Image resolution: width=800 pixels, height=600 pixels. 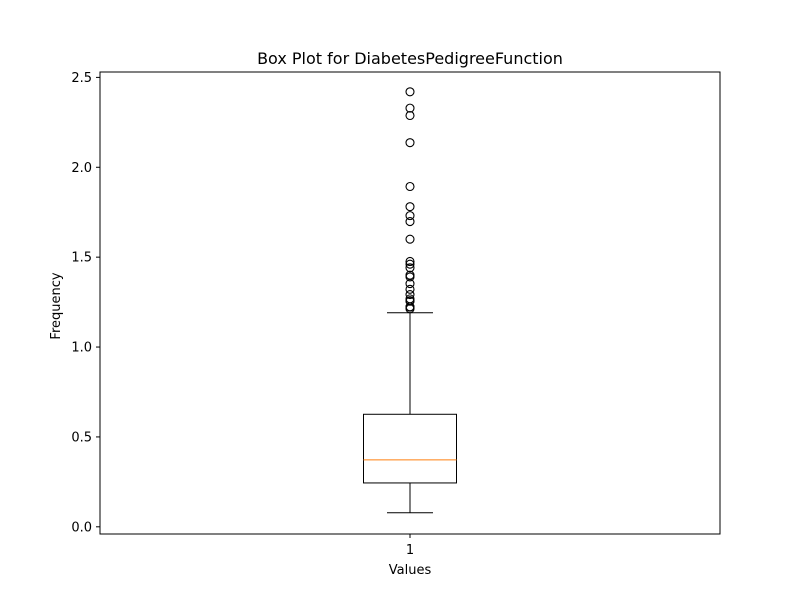 What do you see at coordinates (410, 550) in the screenshot?
I see `x-tick-label: 1` at bounding box center [410, 550].